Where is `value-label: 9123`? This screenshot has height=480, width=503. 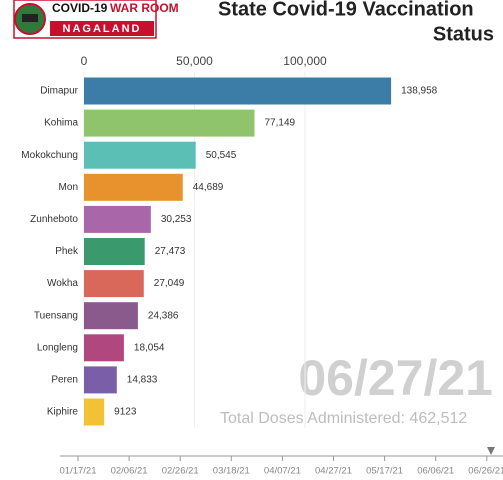
value-label: 9123 is located at coordinates (125, 412).